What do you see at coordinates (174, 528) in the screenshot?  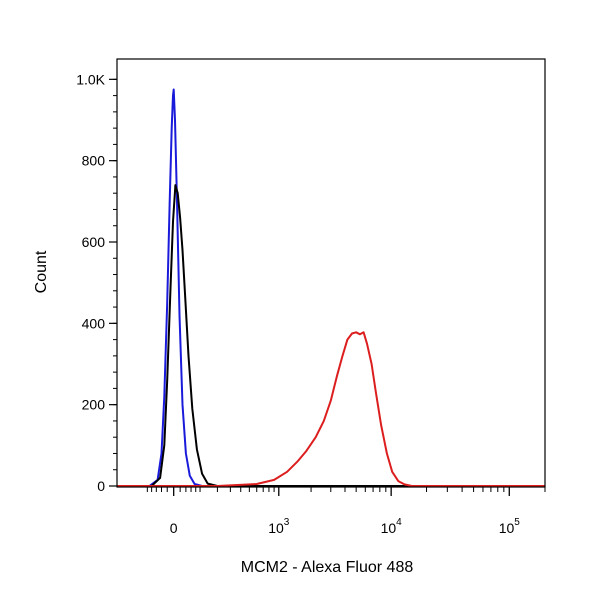 I see `x-tick-label: 0` at bounding box center [174, 528].